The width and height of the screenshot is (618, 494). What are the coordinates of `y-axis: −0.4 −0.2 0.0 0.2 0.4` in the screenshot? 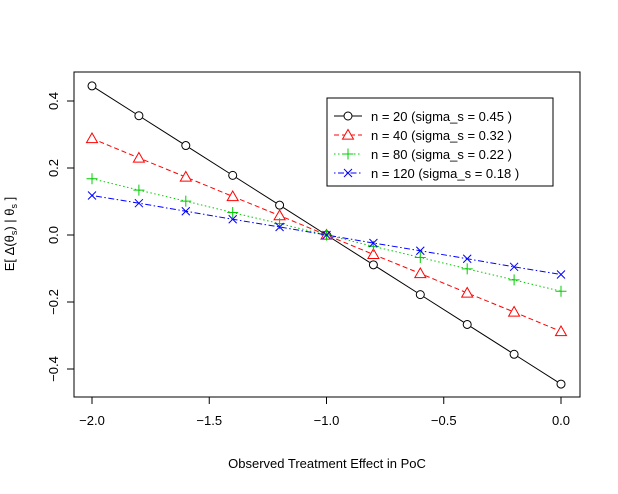 It's located at (60, 237).